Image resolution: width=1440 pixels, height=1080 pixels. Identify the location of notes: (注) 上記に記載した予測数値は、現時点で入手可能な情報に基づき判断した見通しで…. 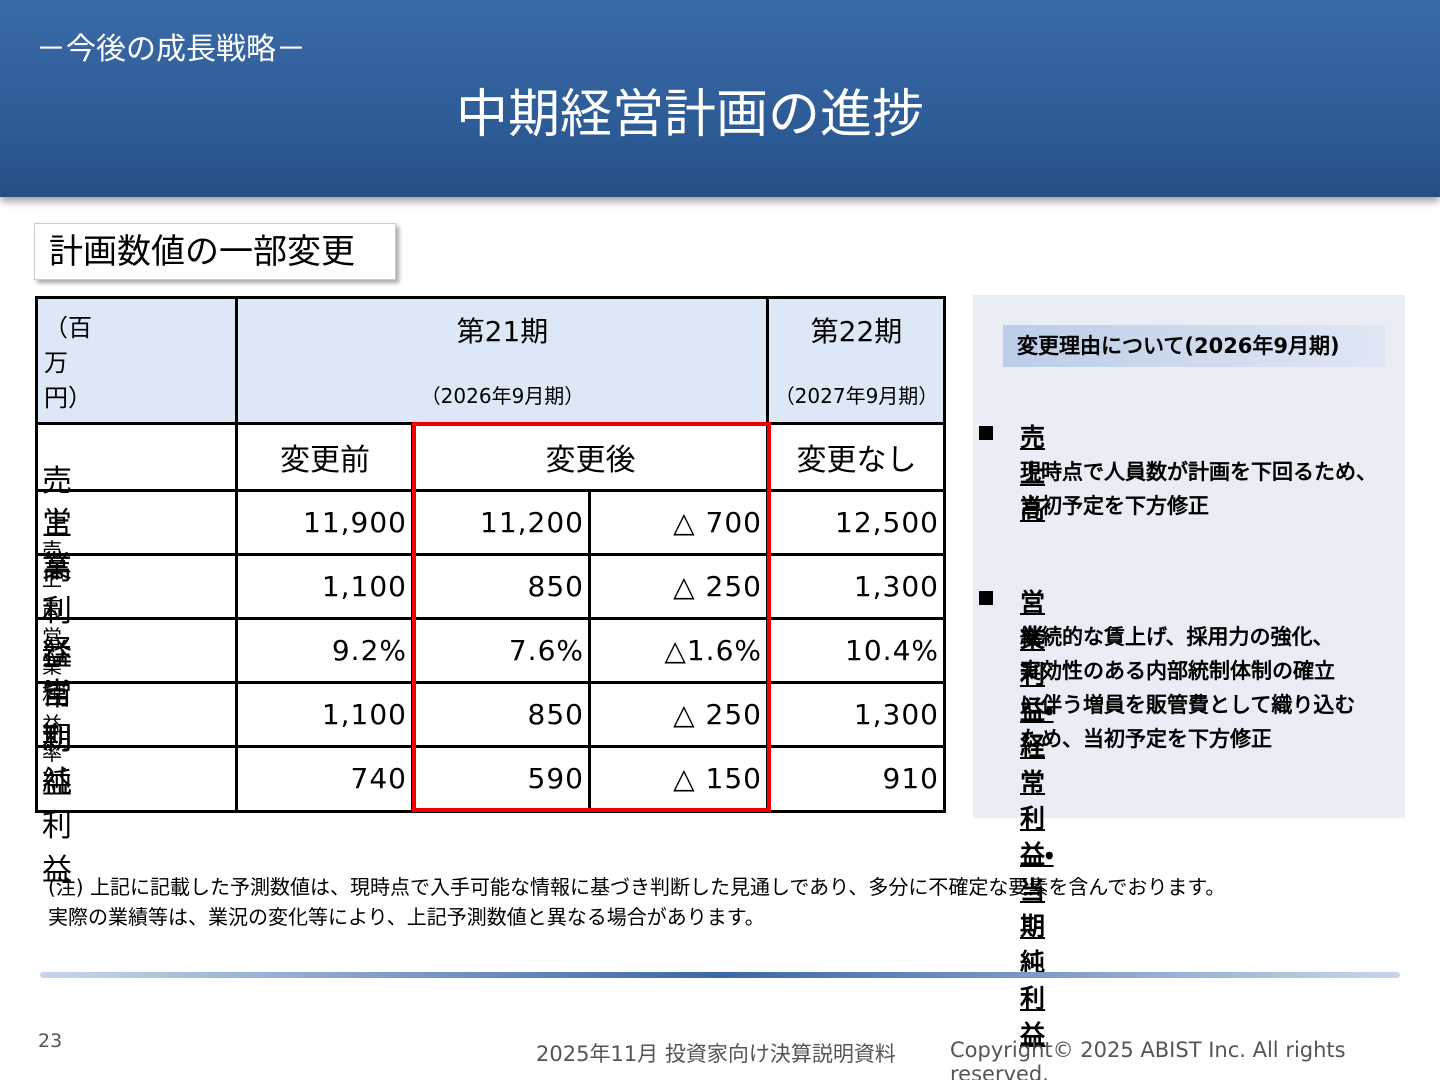
(636, 902).